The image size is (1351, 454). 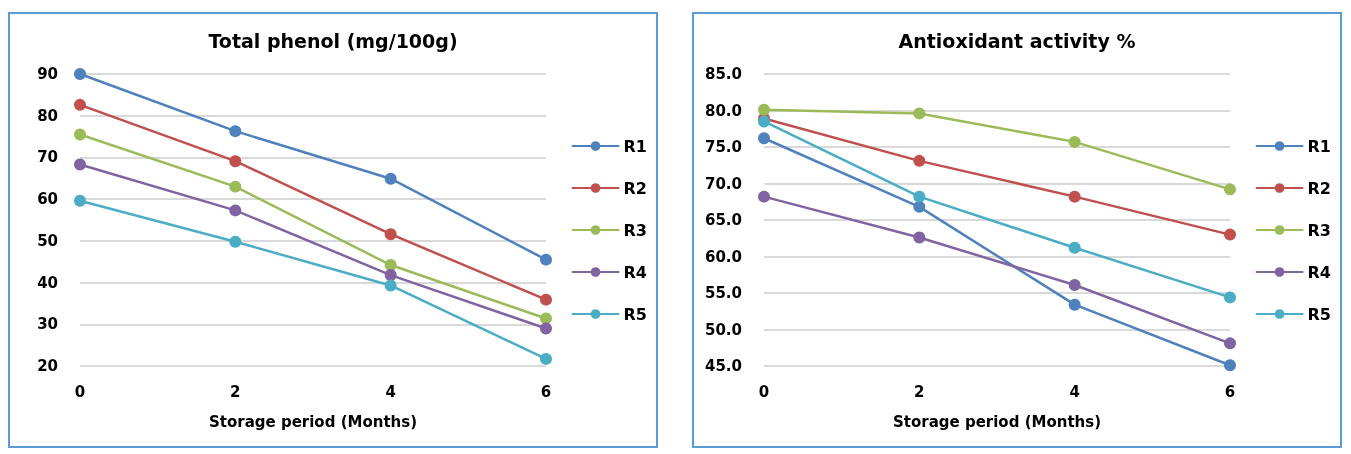 I want to click on y-tick-label: 80, so click(x=47, y=115).